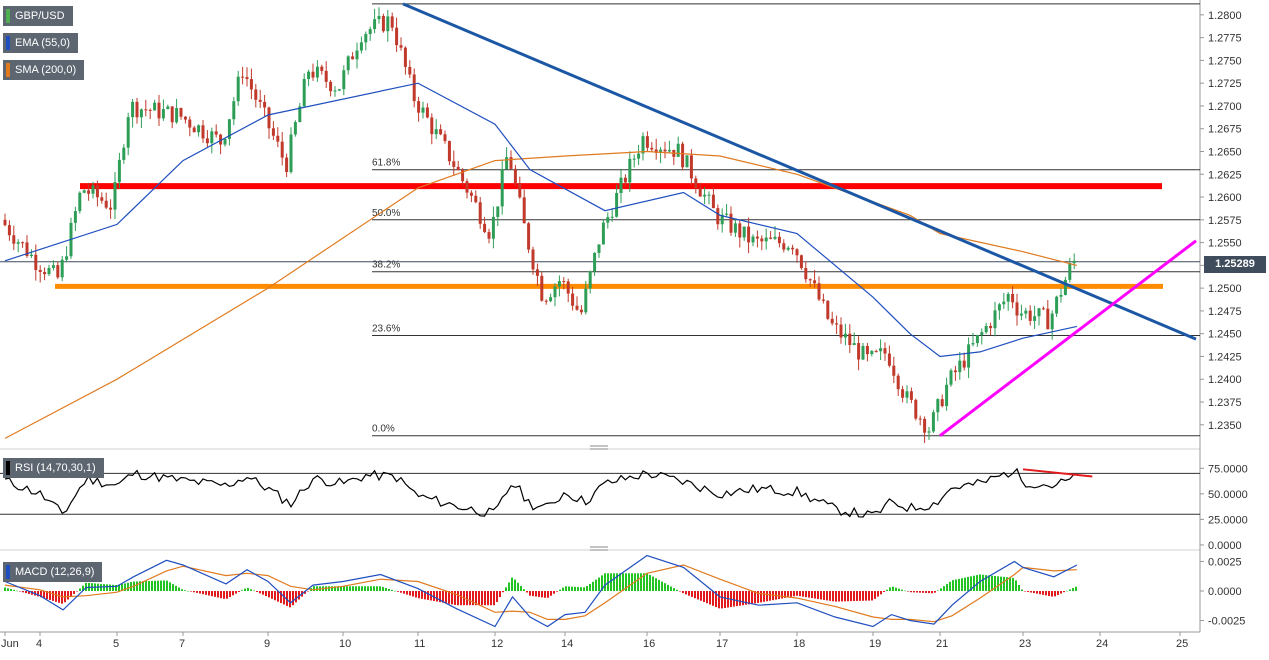 The image size is (1269, 660). What do you see at coordinates (38, 16) in the screenshot?
I see `legend-gbpusd: GBP/USD` at bounding box center [38, 16].